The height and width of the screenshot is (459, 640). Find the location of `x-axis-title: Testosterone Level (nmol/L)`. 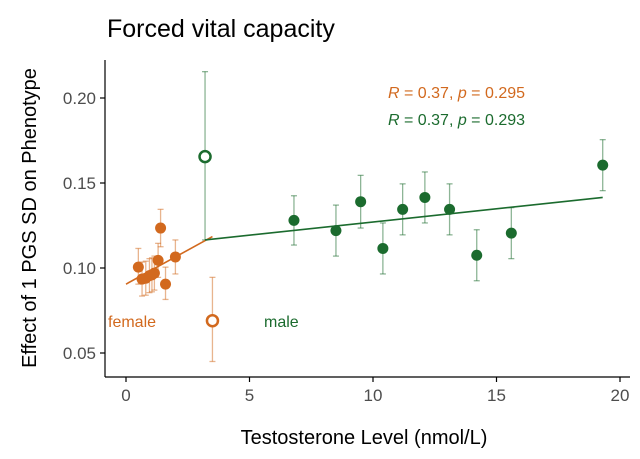

x-axis-title: Testosterone Level (nmol/L) is located at coordinates (364, 438).